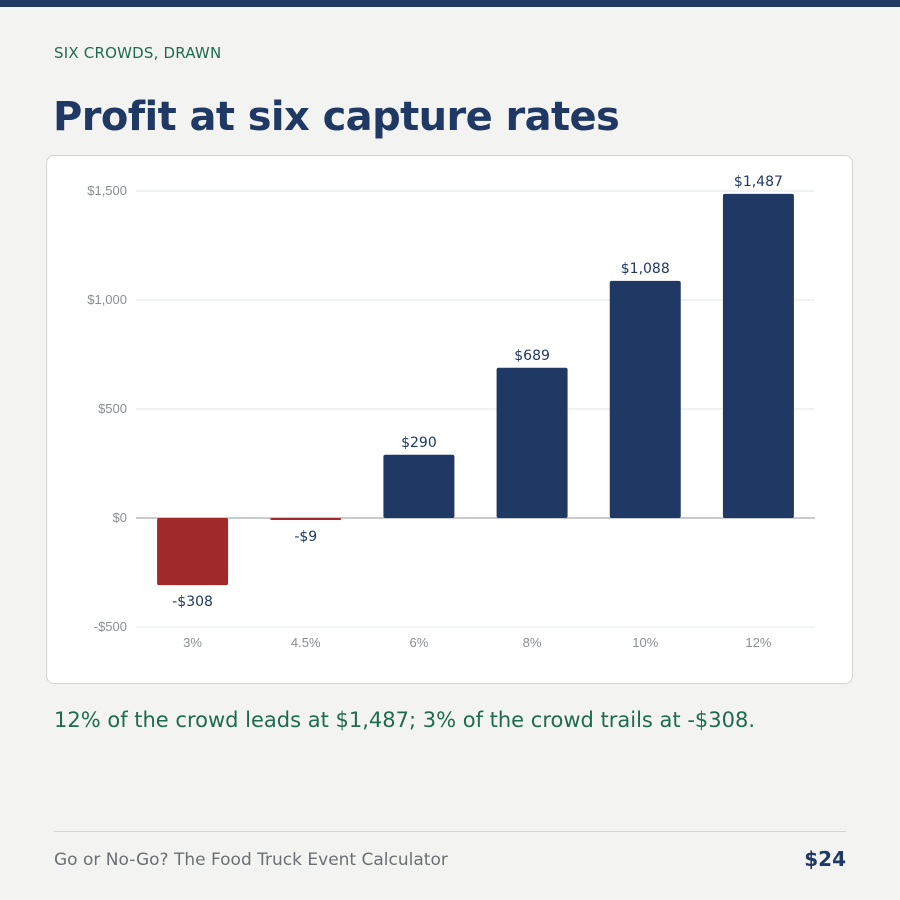 This screenshot has width=900, height=900. Describe the element at coordinates (758, 642) in the screenshot. I see `x-tick-label: 12%` at that location.